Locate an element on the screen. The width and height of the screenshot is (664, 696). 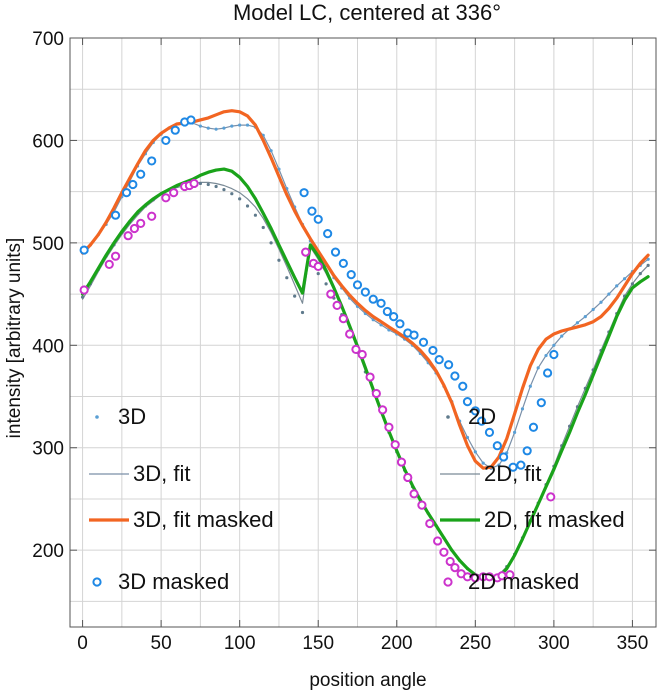
x-axis-title: position angle is located at coordinates (367, 680).